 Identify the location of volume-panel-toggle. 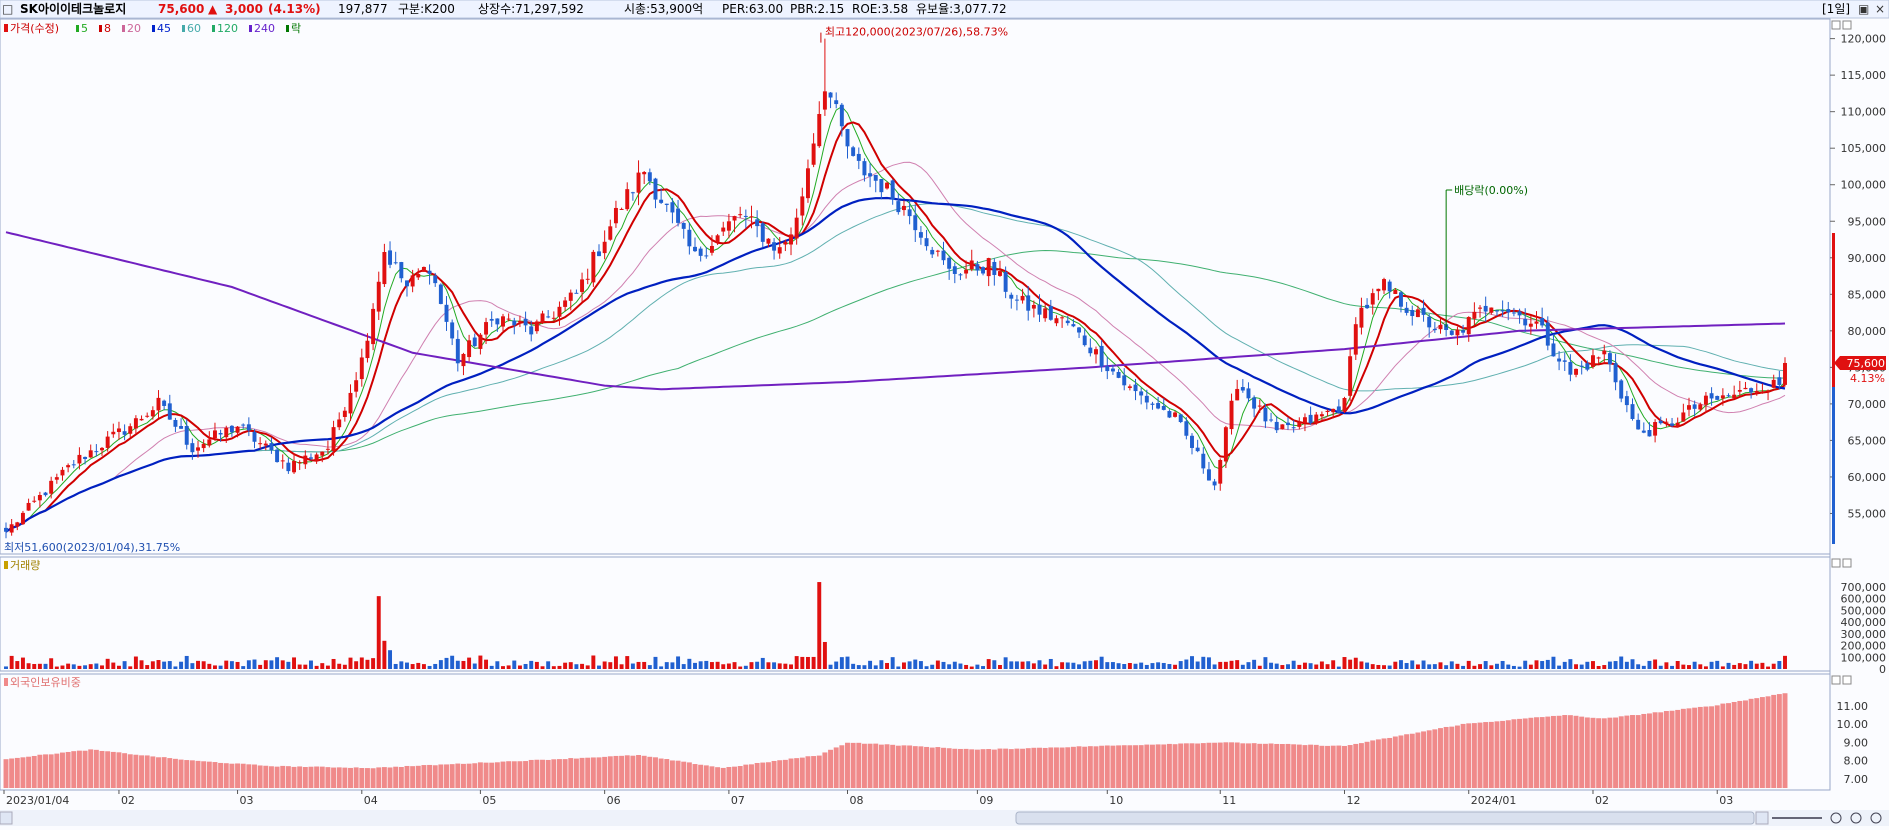
(1836, 563).